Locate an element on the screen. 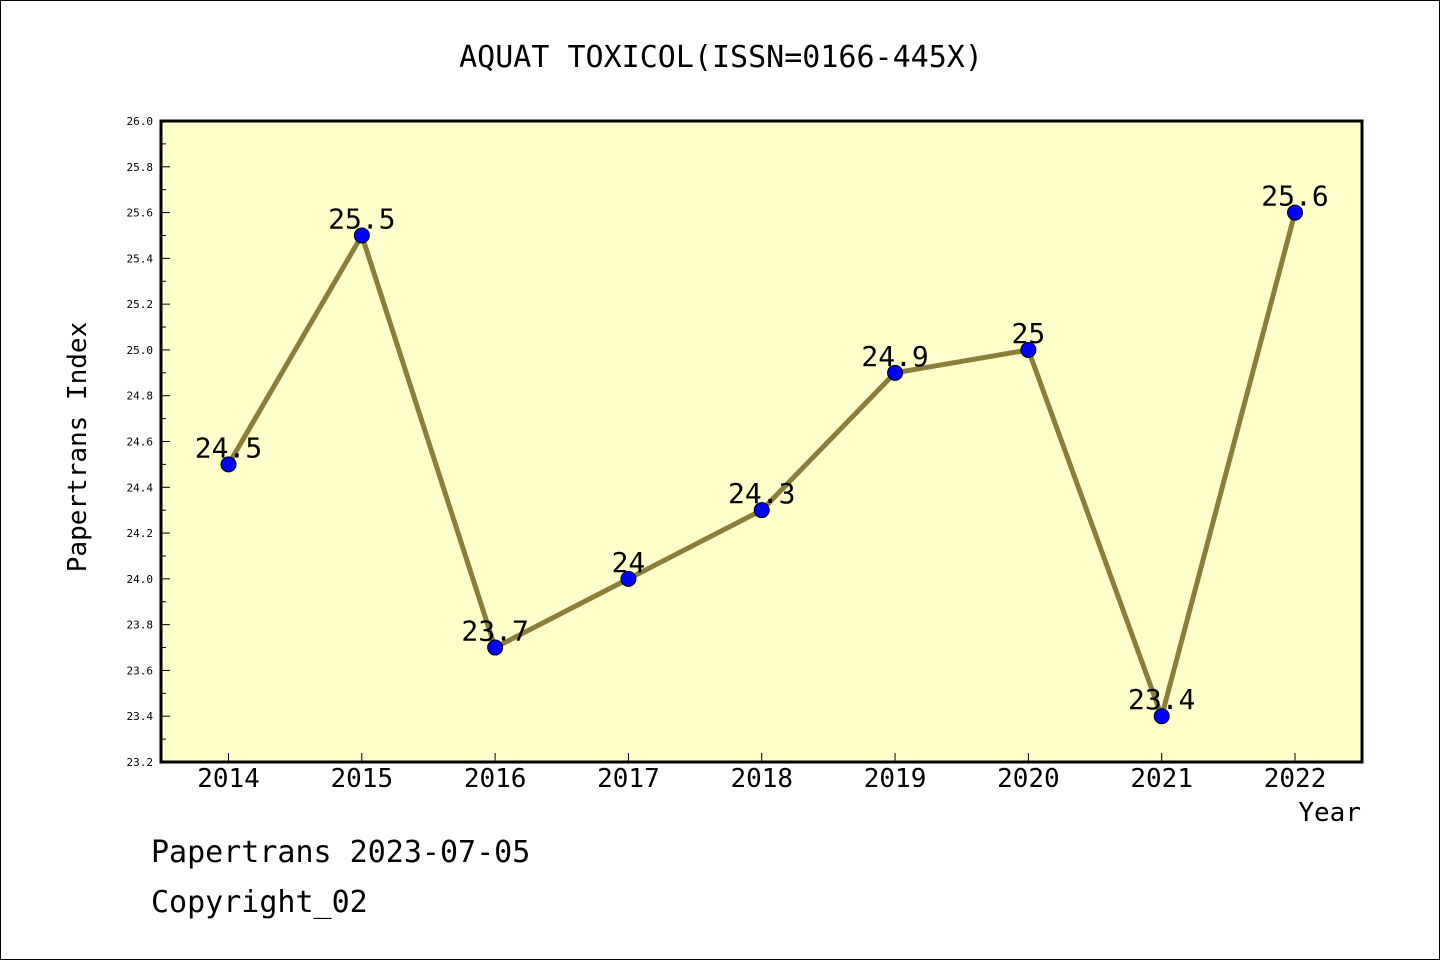  data-label: 25.6 is located at coordinates (1294, 196).